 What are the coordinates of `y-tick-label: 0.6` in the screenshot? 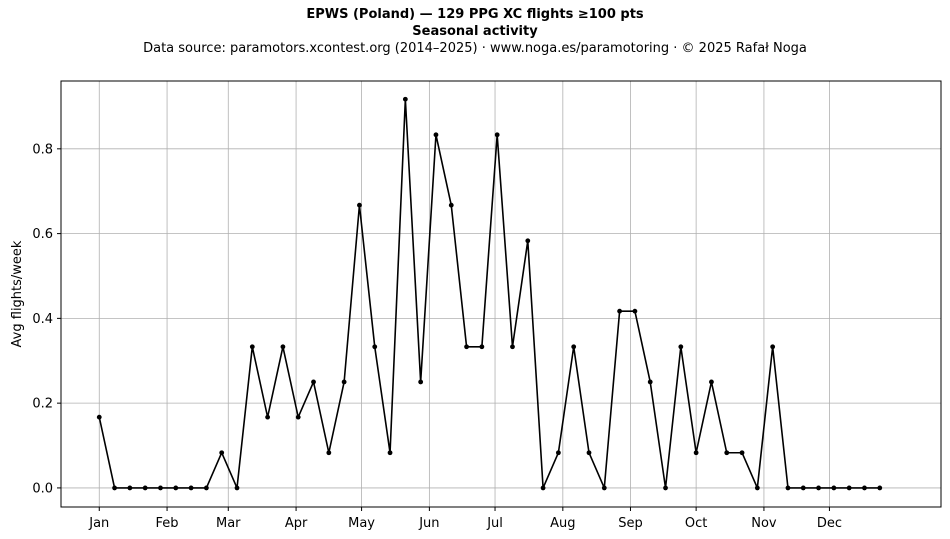 It's located at (42, 234).